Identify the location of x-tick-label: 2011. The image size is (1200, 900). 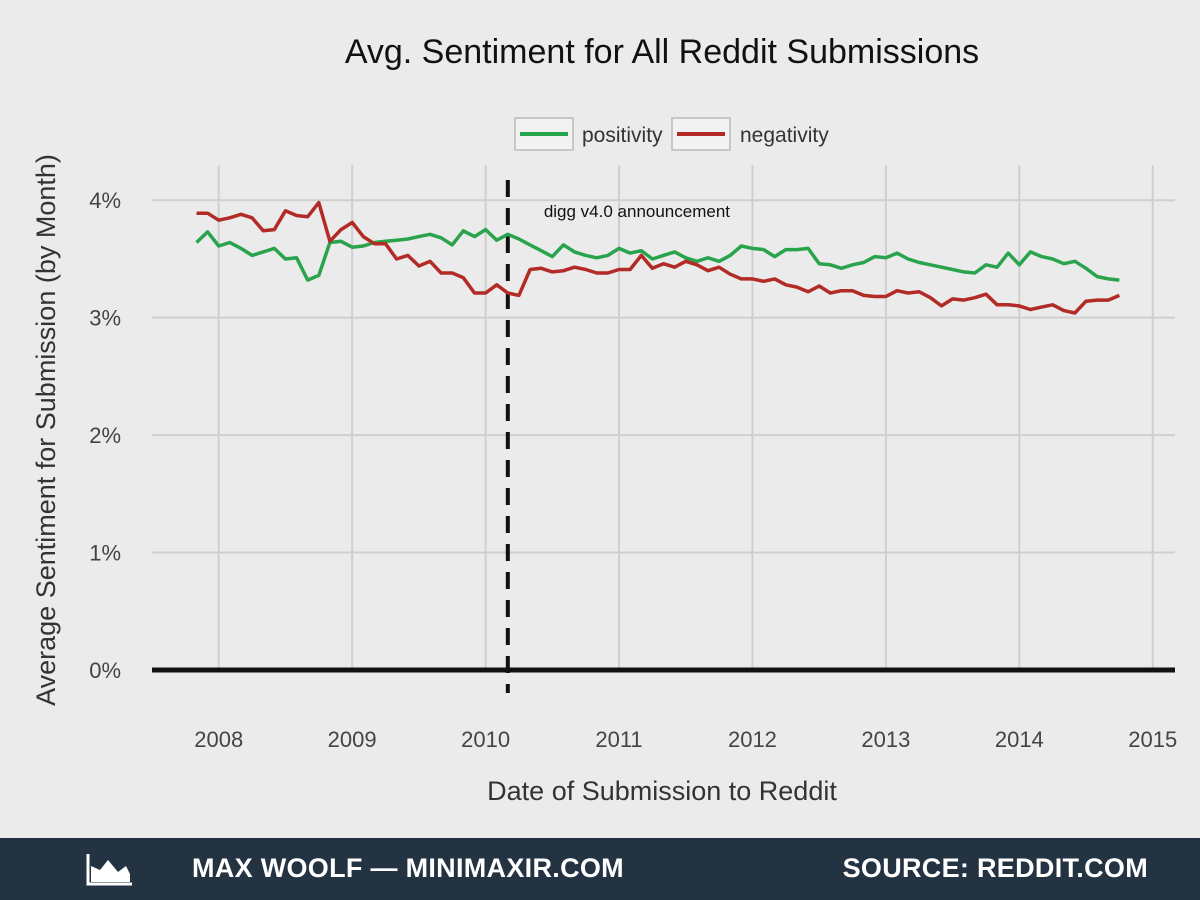
(618, 739).